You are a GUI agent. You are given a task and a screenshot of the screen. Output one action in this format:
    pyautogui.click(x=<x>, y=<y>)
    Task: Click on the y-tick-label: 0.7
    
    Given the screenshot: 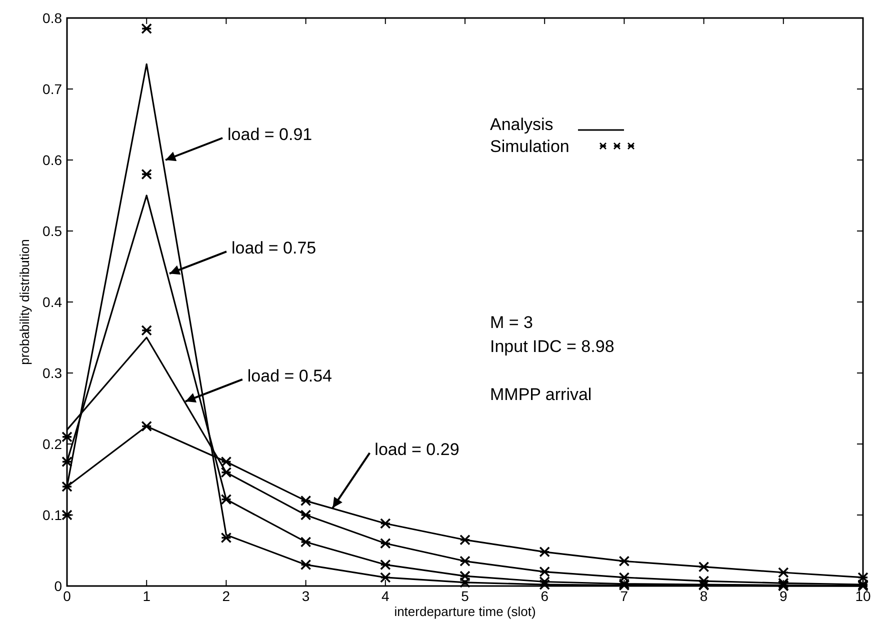 What is the action you would take?
    pyautogui.click(x=52, y=88)
    